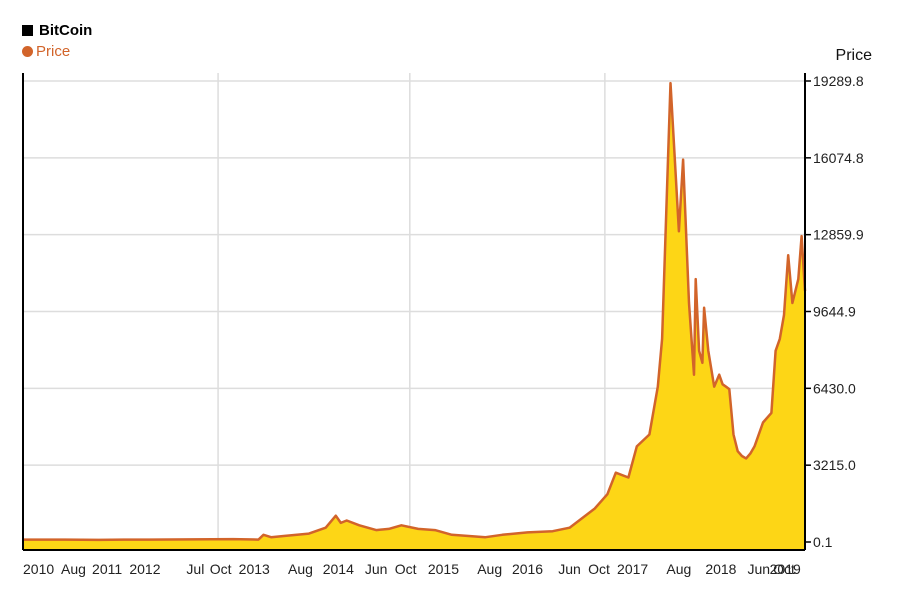 The image size is (900, 600). I want to click on y-axis-title: Price, so click(854, 55).